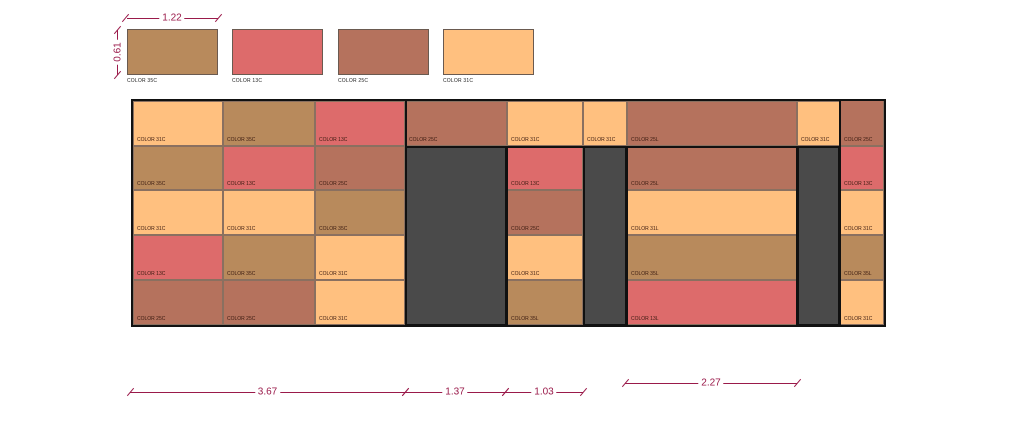 This screenshot has height=448, width=1024. Describe the element at coordinates (544, 392) in the screenshot. I see `dimension-label: 1.03` at that location.